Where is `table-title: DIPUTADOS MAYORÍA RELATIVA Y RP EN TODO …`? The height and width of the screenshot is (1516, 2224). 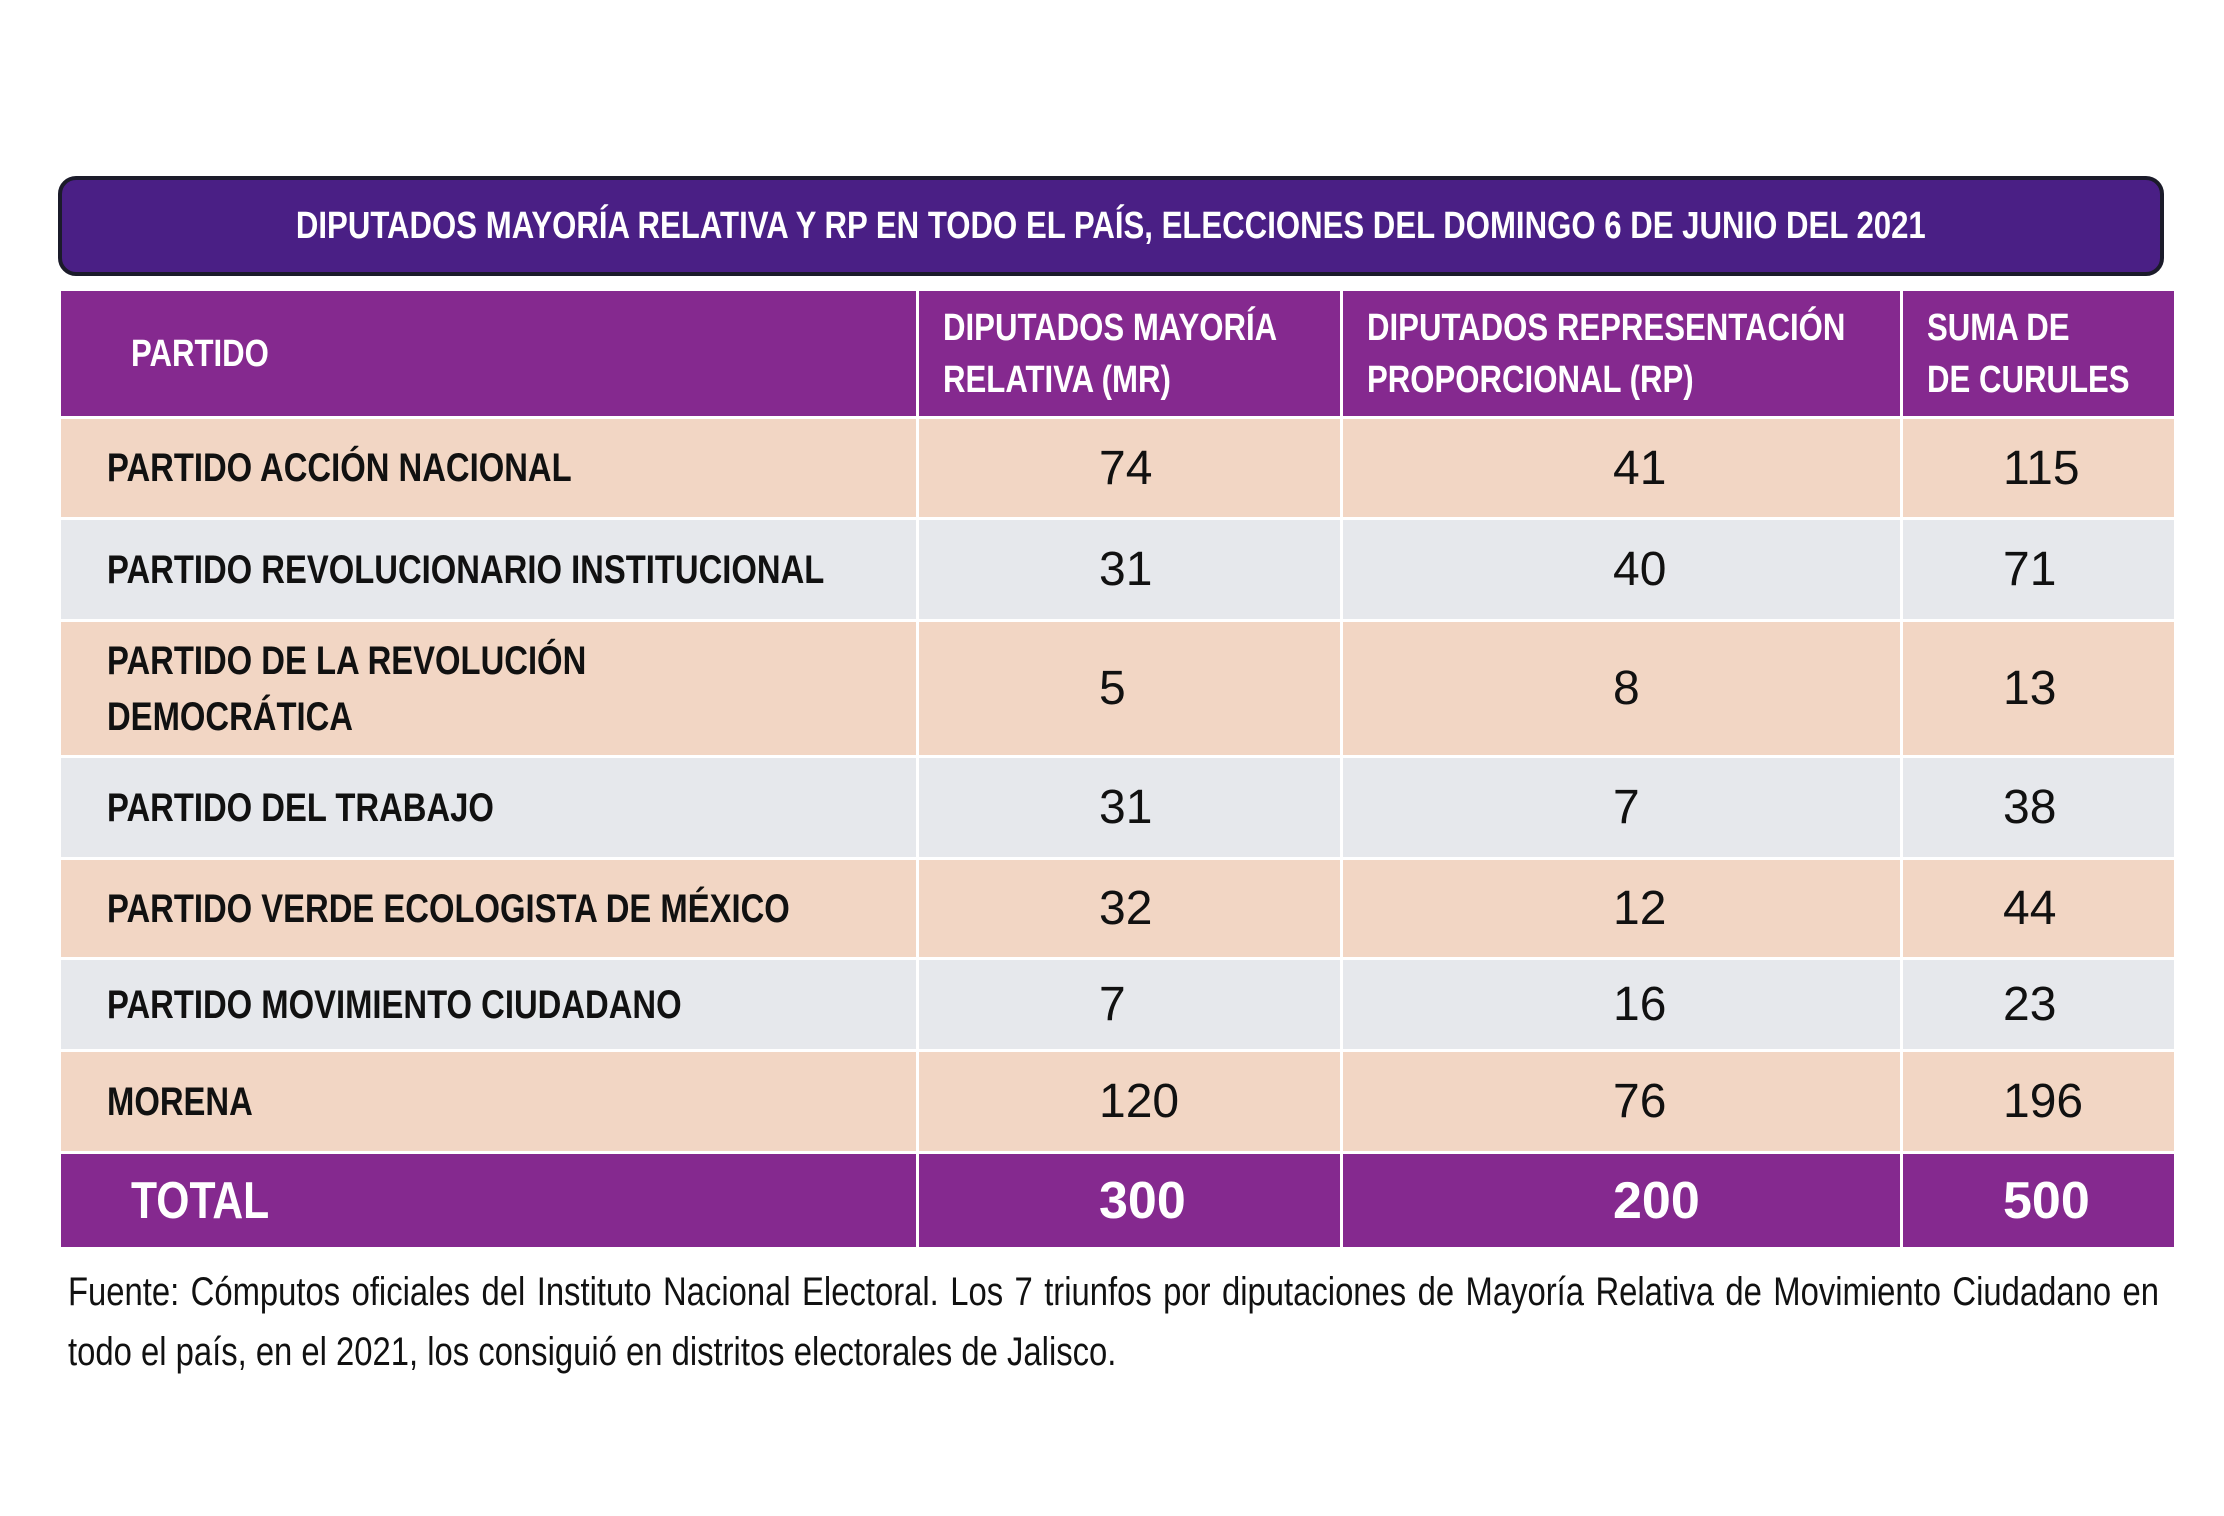
table-title: DIPUTADOS MAYORÍA RELATIVA Y RP EN TODO … is located at coordinates (1111, 225).